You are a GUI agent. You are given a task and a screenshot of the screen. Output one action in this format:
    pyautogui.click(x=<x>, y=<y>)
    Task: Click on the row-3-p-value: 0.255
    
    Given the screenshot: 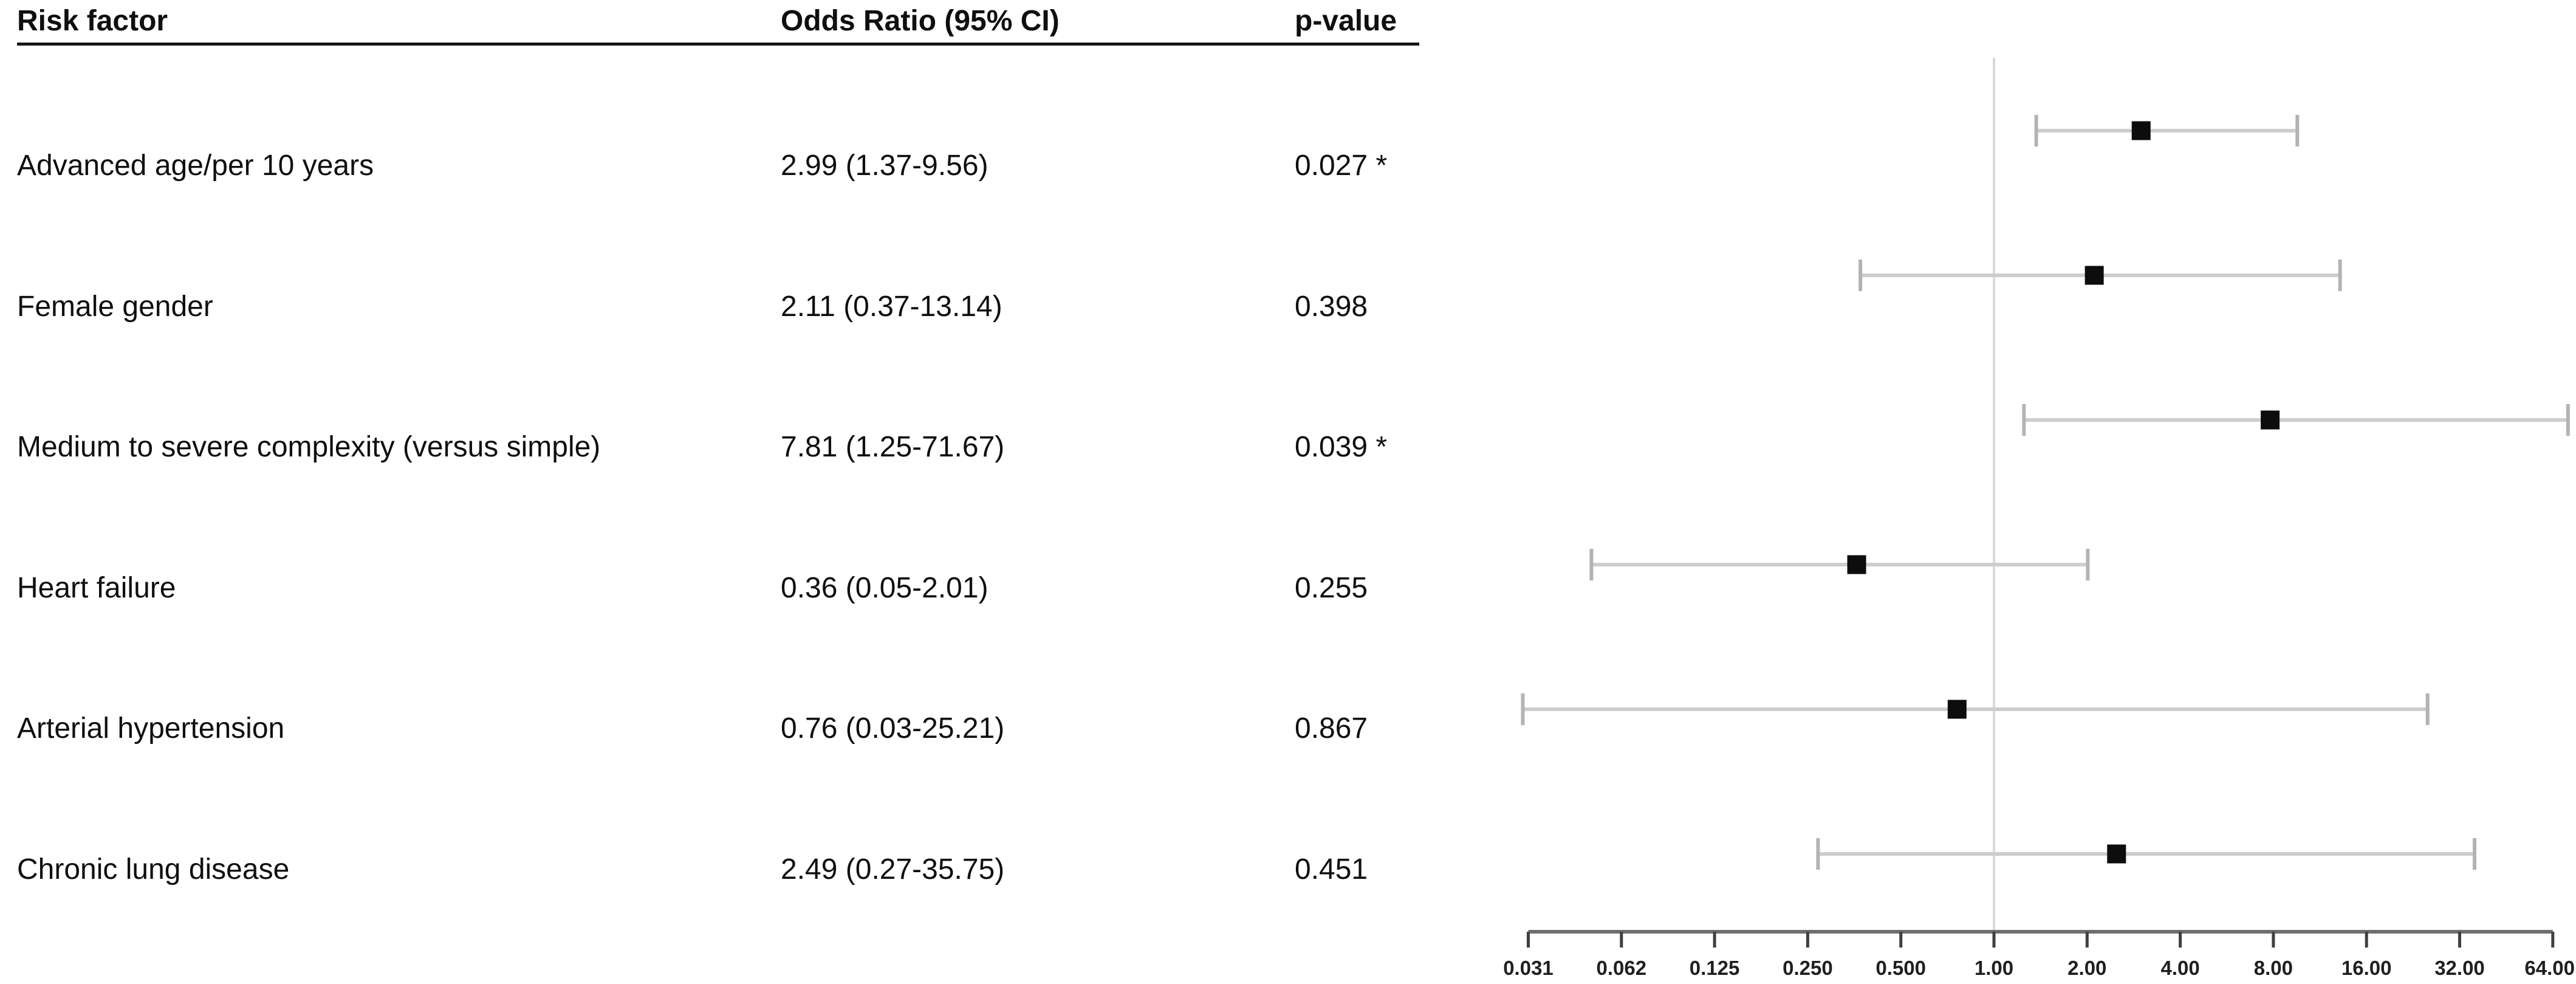 What is the action you would take?
    pyautogui.click(x=1331, y=587)
    